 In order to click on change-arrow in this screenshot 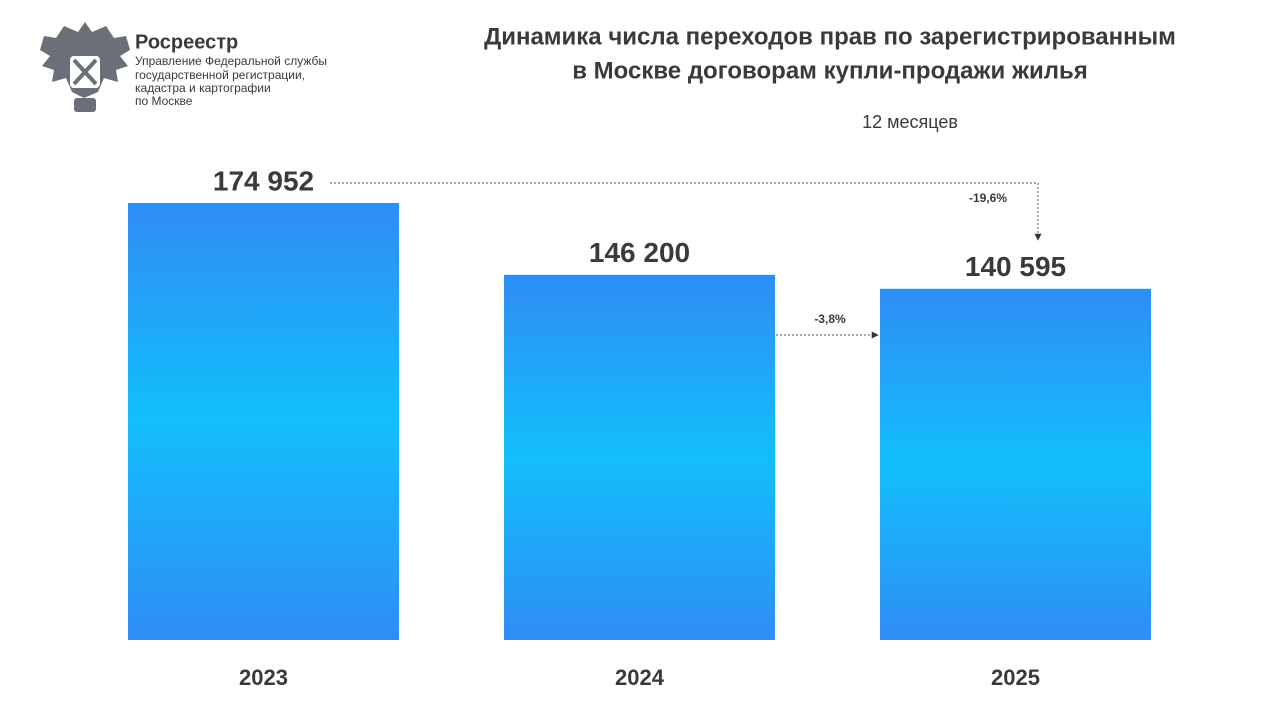, I will do `click(686, 211)`.